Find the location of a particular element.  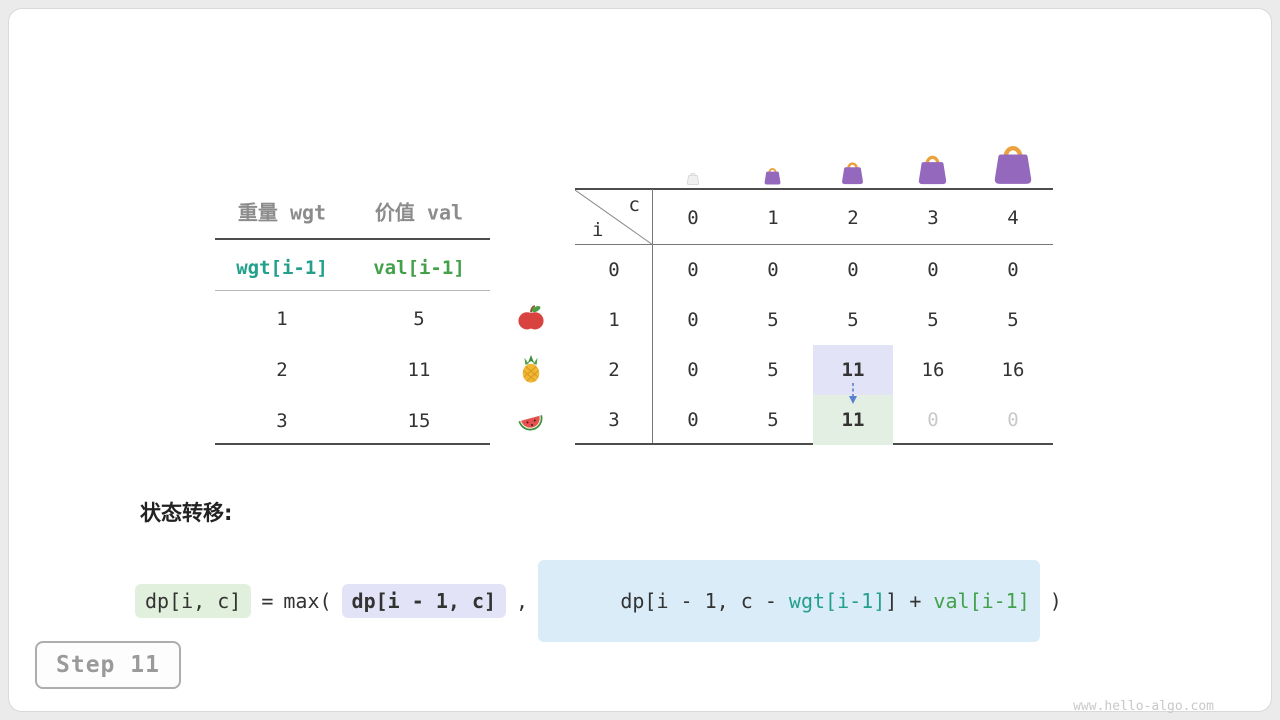

corner-row-var: i is located at coordinates (598, 230).